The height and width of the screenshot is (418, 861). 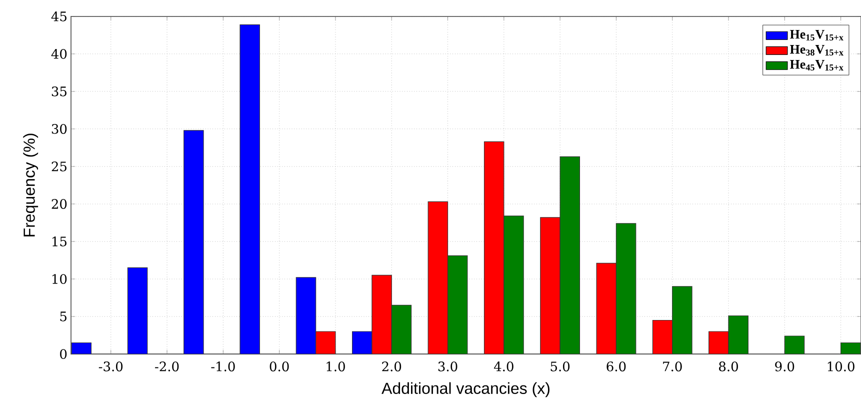 I want to click on y-tick-label: 0, so click(x=63, y=354).